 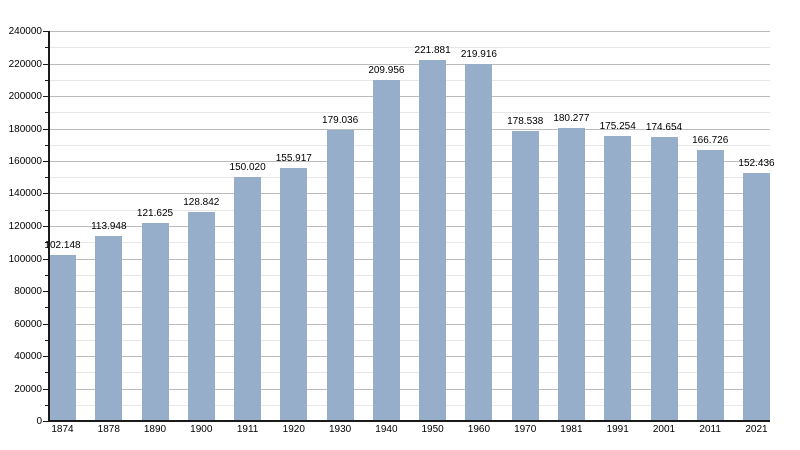 What do you see at coordinates (478, 54) in the screenshot?
I see `bar-value-label: 219.916` at bounding box center [478, 54].